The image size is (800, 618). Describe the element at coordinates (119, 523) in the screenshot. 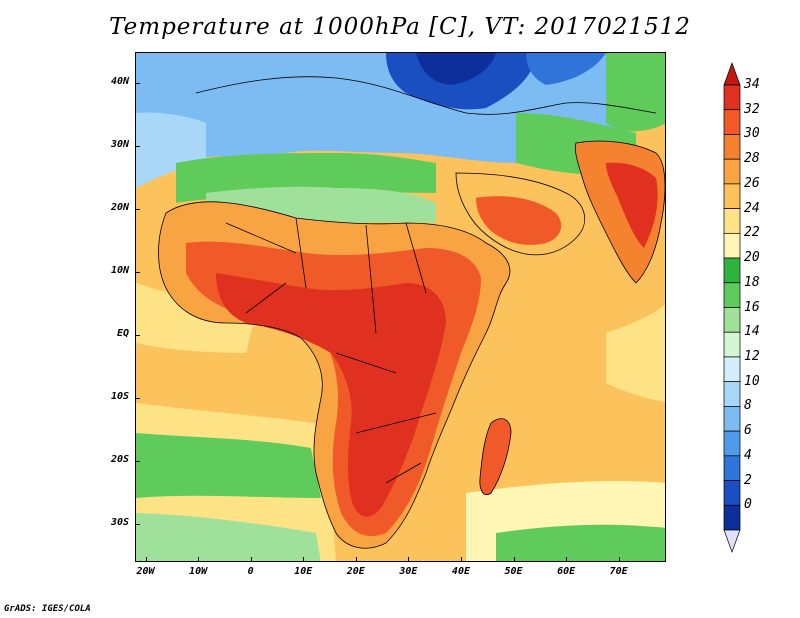

I see `lat-tick-label: 30S` at that location.